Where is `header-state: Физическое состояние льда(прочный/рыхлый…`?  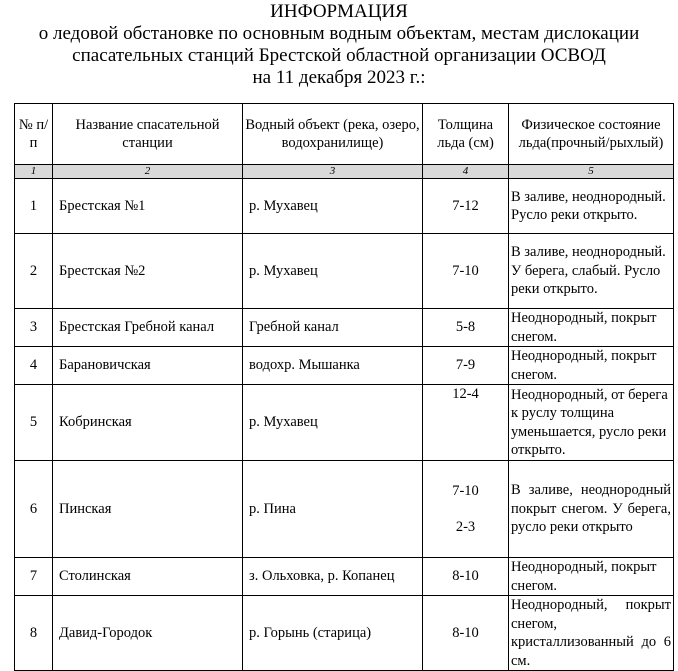 header-state: Физическое состояние льда(прочный/рыхлый… is located at coordinates (591, 134).